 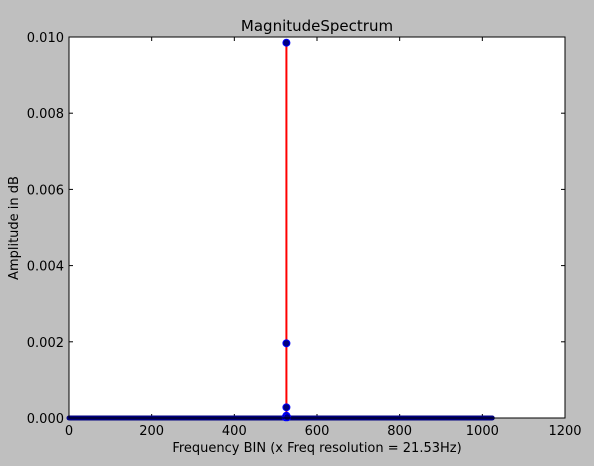 What do you see at coordinates (69, 431) in the screenshot?
I see `x-tick-label: 0` at bounding box center [69, 431].